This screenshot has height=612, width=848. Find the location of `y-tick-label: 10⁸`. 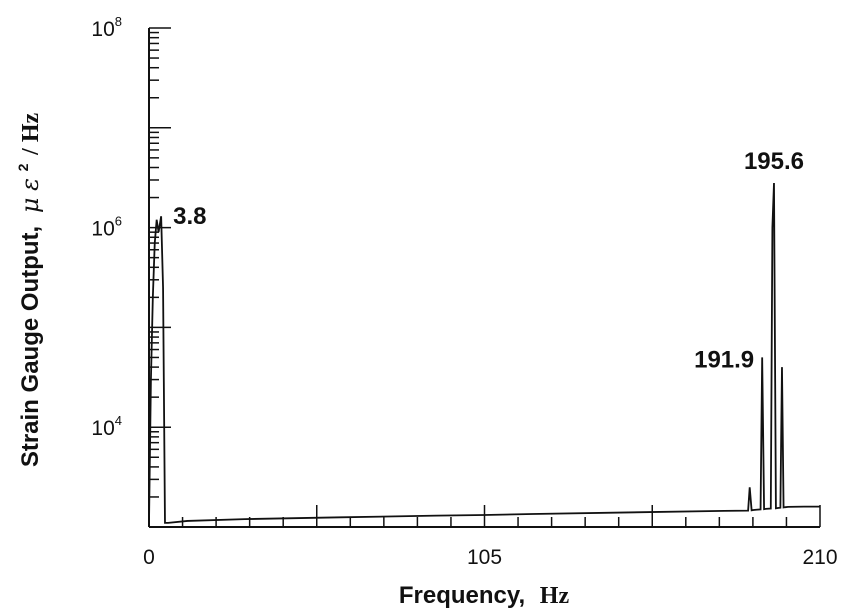

y-tick-label: 10⁸ is located at coordinates (106, 27).